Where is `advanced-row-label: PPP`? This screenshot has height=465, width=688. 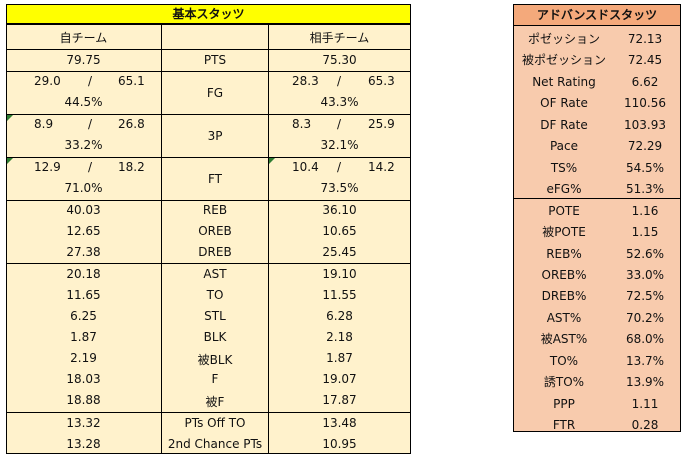
advanced-row-label: PPP is located at coordinates (564, 403).